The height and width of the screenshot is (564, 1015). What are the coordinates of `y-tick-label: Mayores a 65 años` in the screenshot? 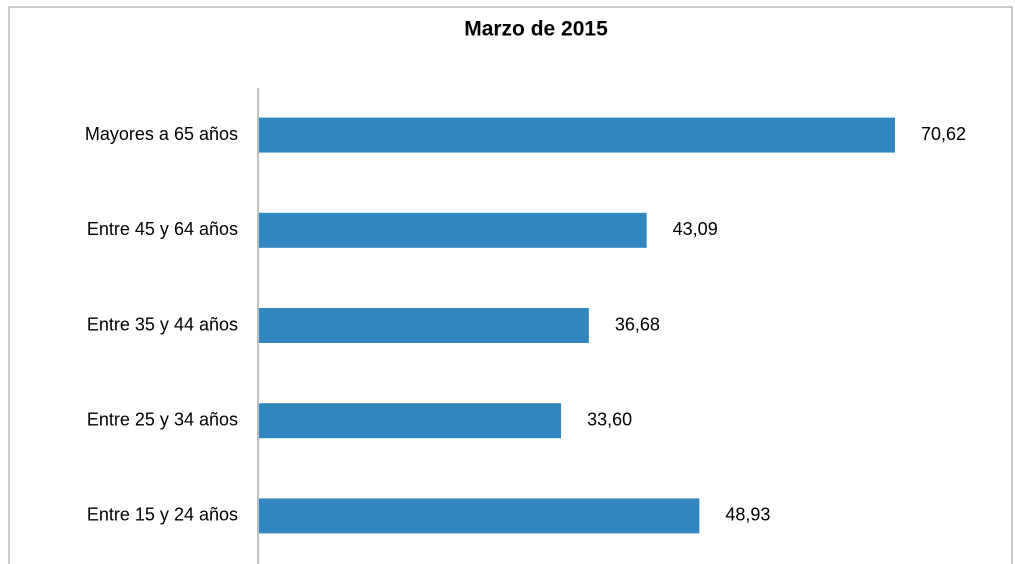 It's located at (161, 134).